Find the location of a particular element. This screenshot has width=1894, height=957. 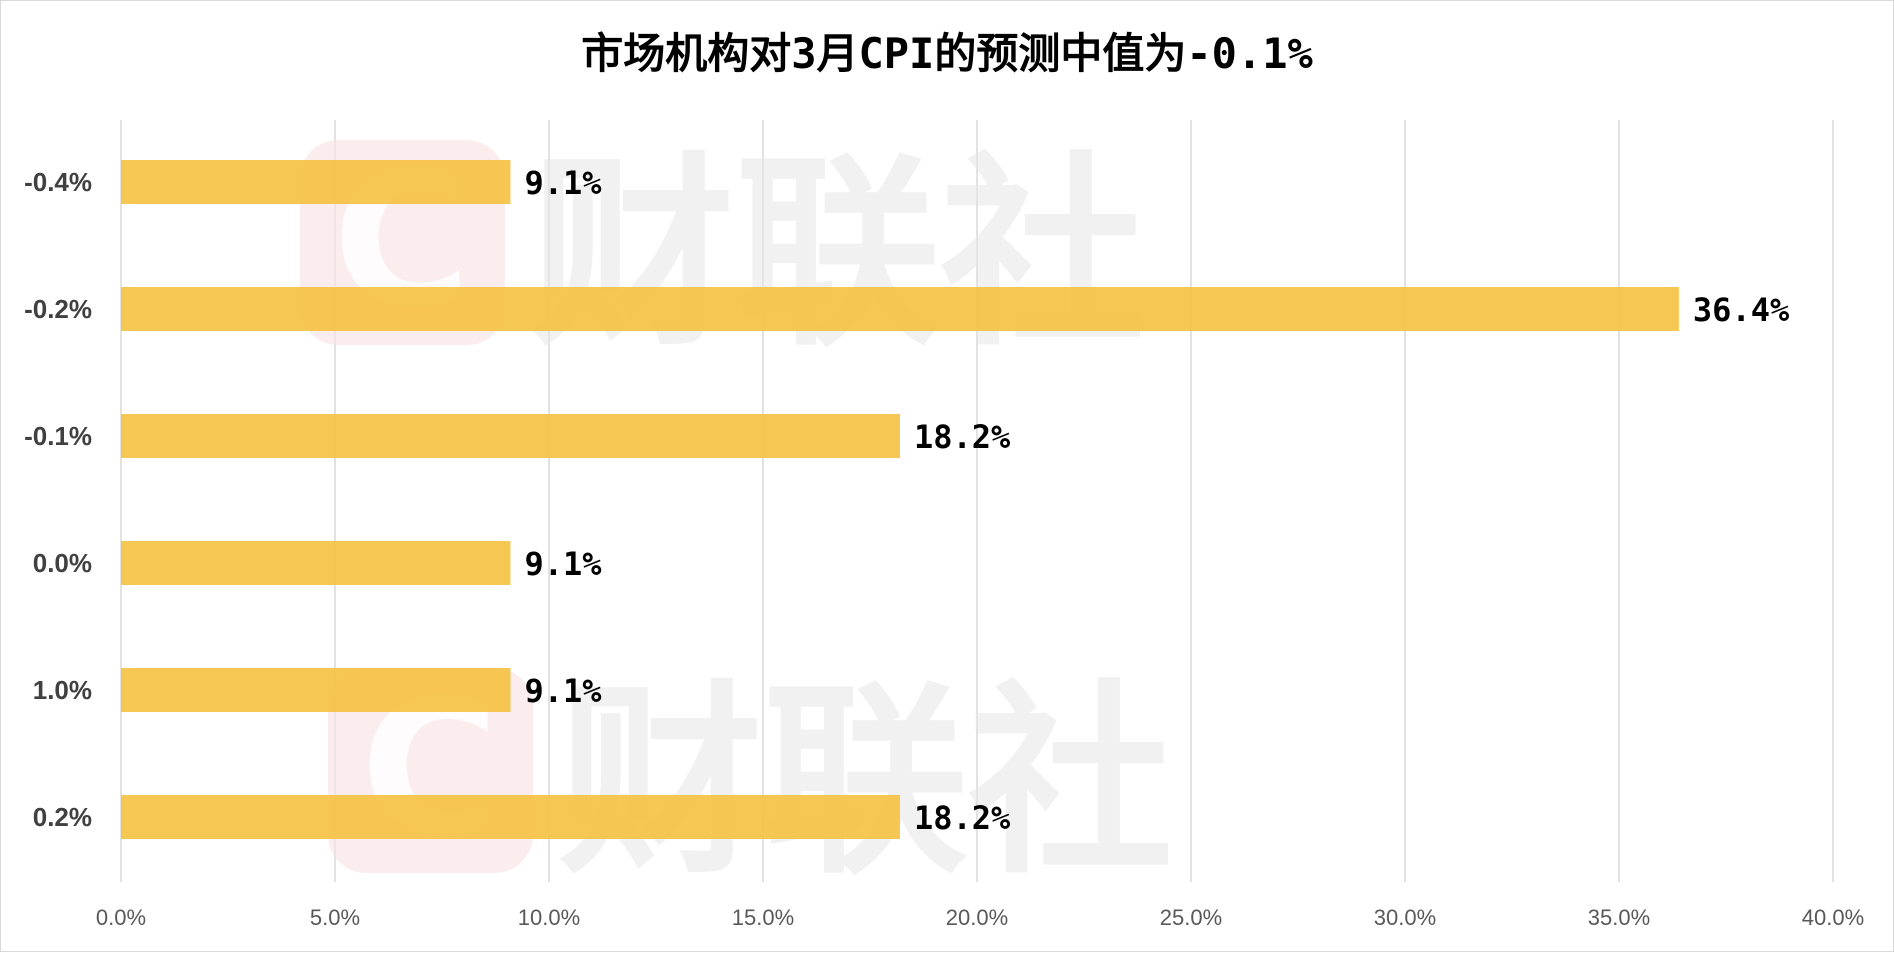

x-tick-label: 0.0% is located at coordinates (121, 917).